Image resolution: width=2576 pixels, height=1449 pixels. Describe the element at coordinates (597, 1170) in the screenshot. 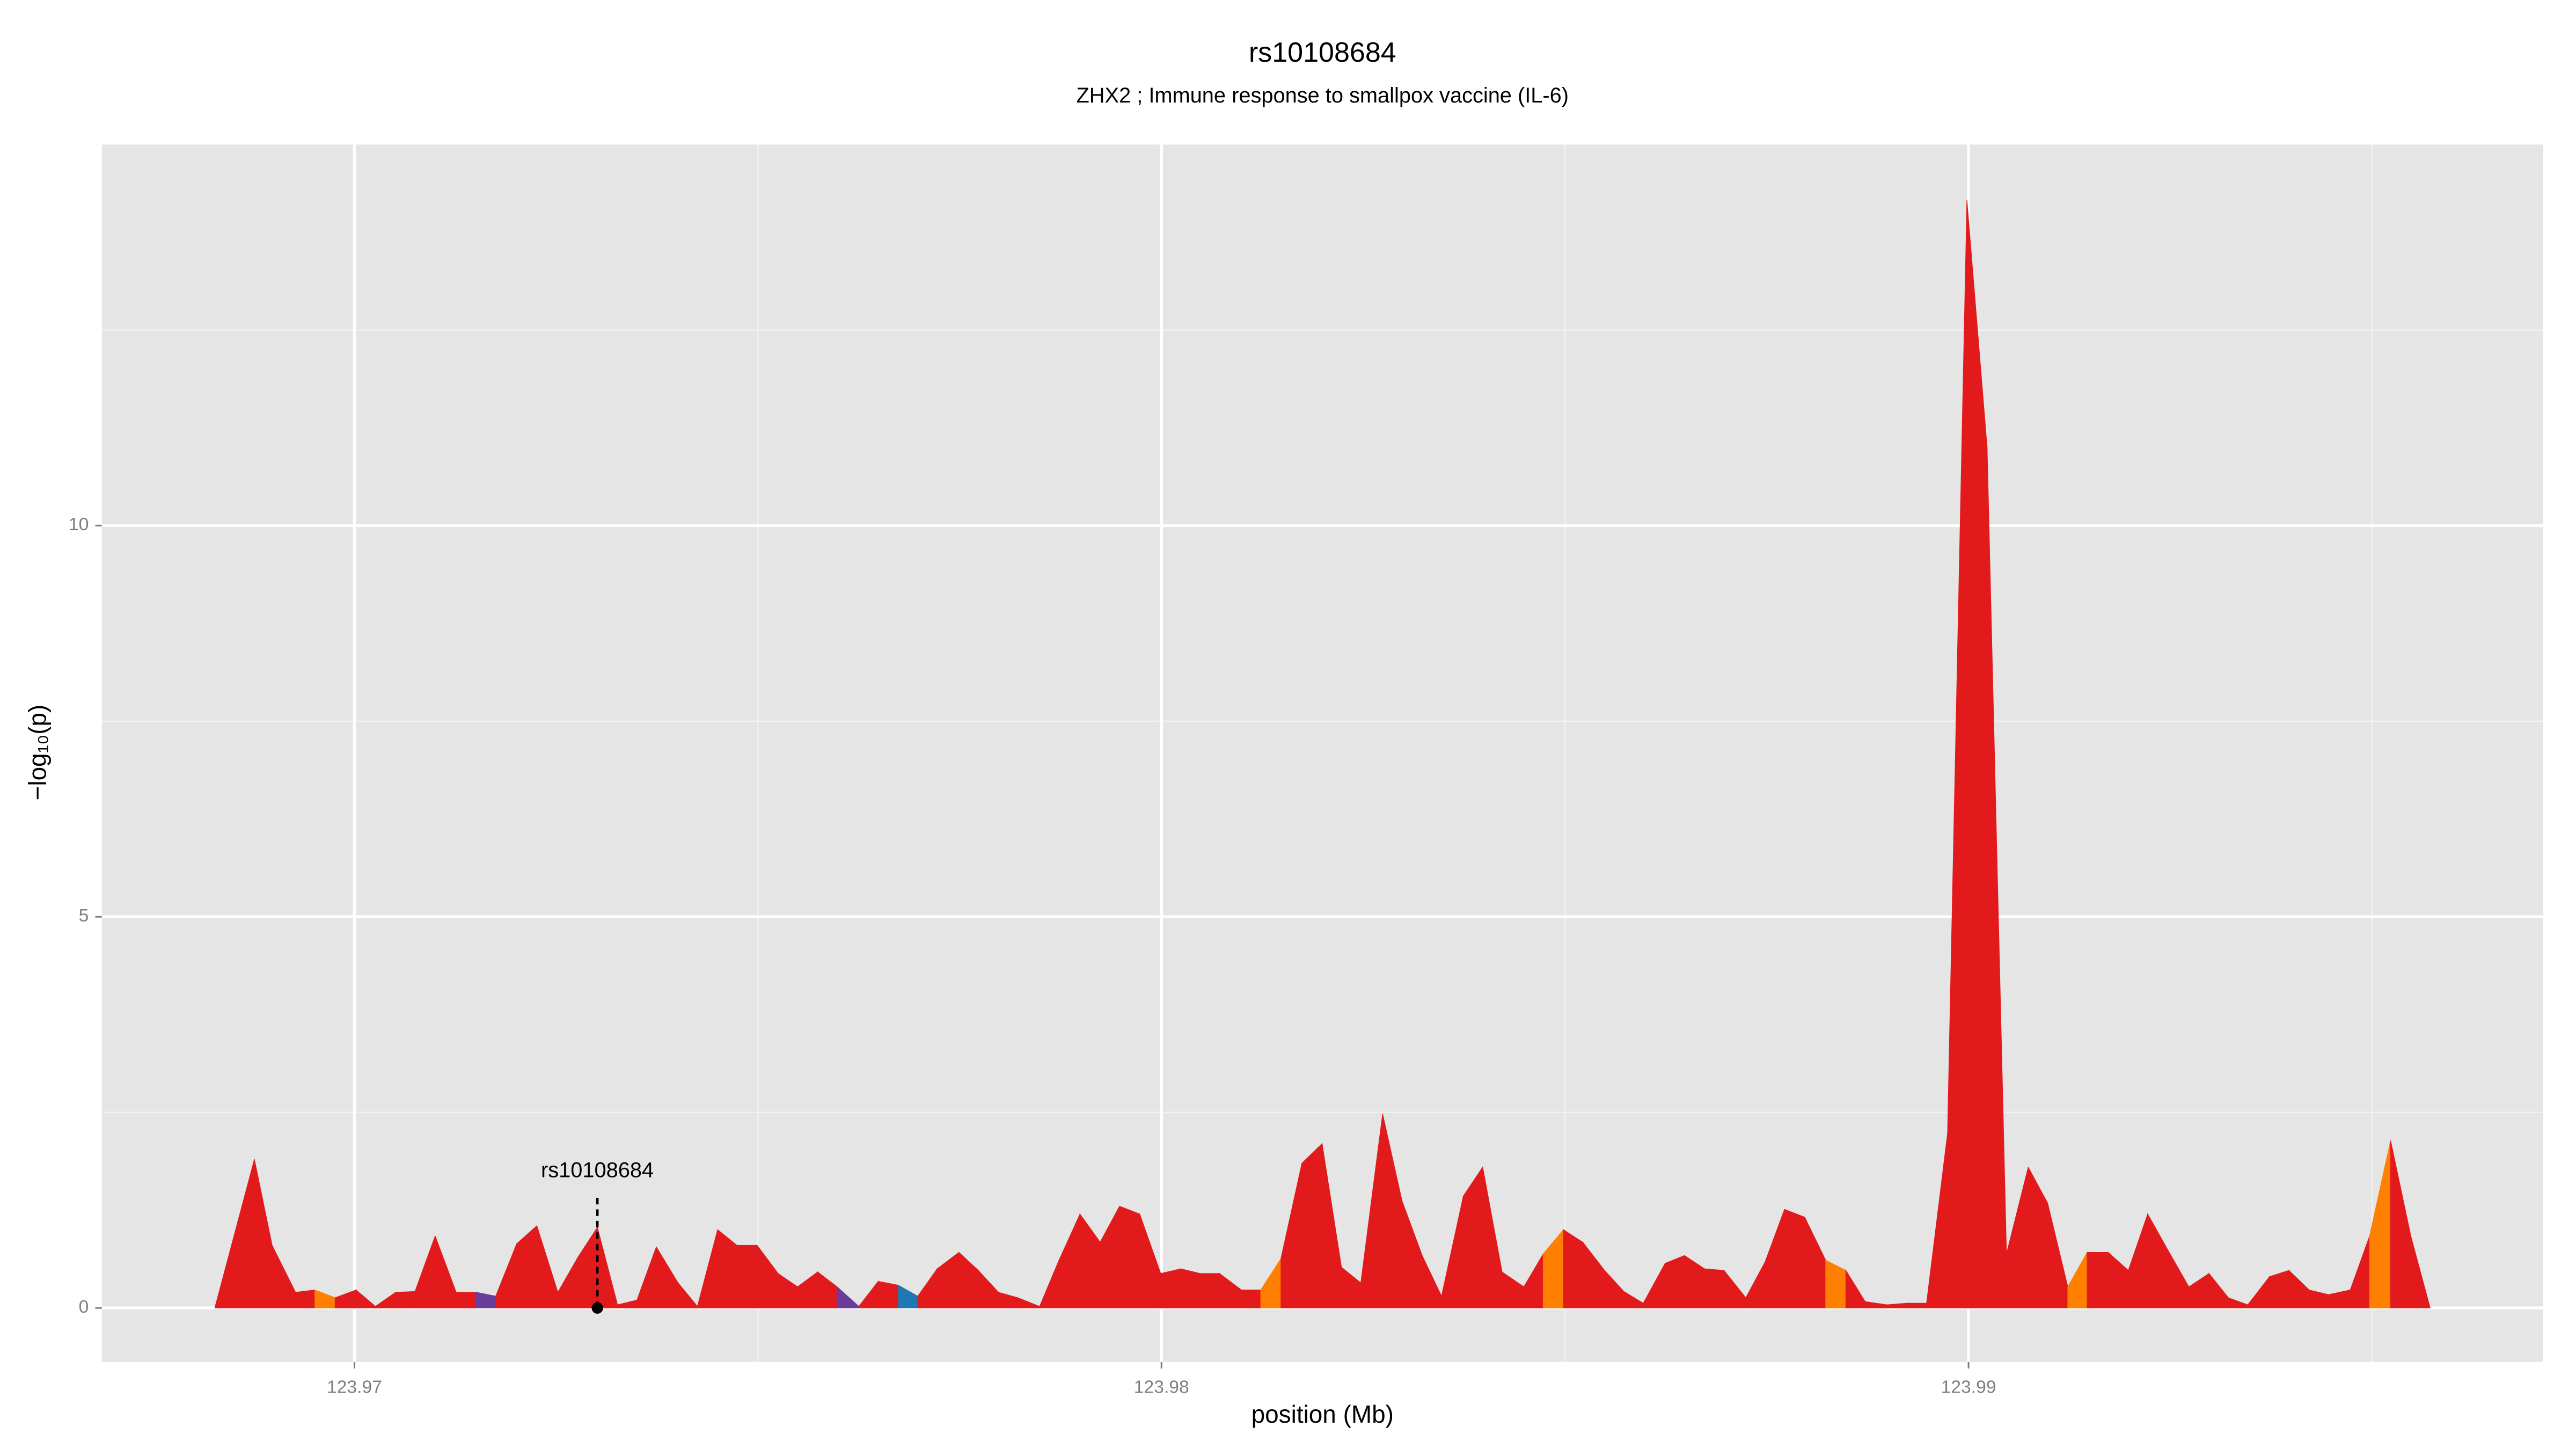

I see `annotation-label: rs10108684` at that location.